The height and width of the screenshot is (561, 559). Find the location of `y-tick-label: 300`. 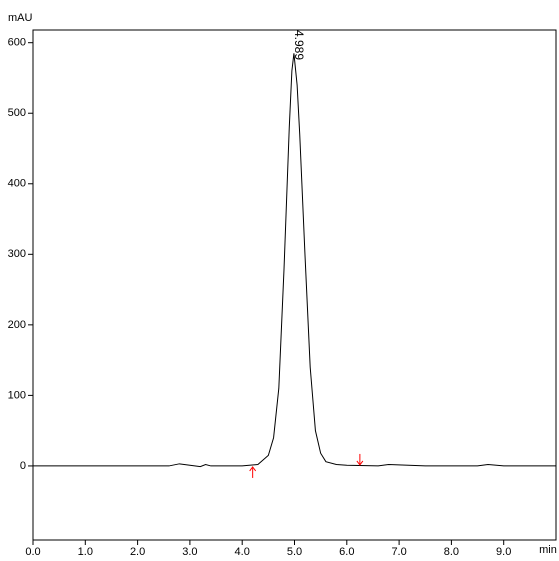

y-tick-label: 300 is located at coordinates (17, 254).